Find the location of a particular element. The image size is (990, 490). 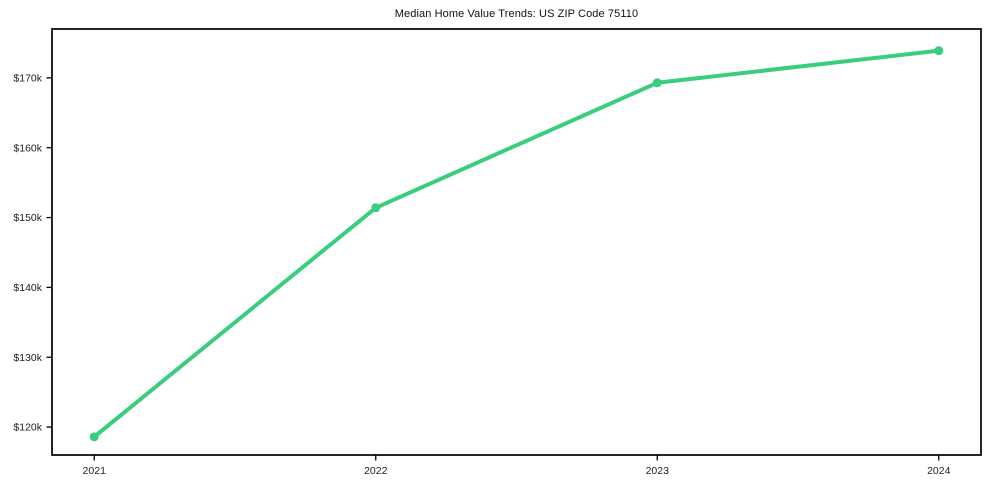

y-tick-label: $140k is located at coordinates (27, 288).